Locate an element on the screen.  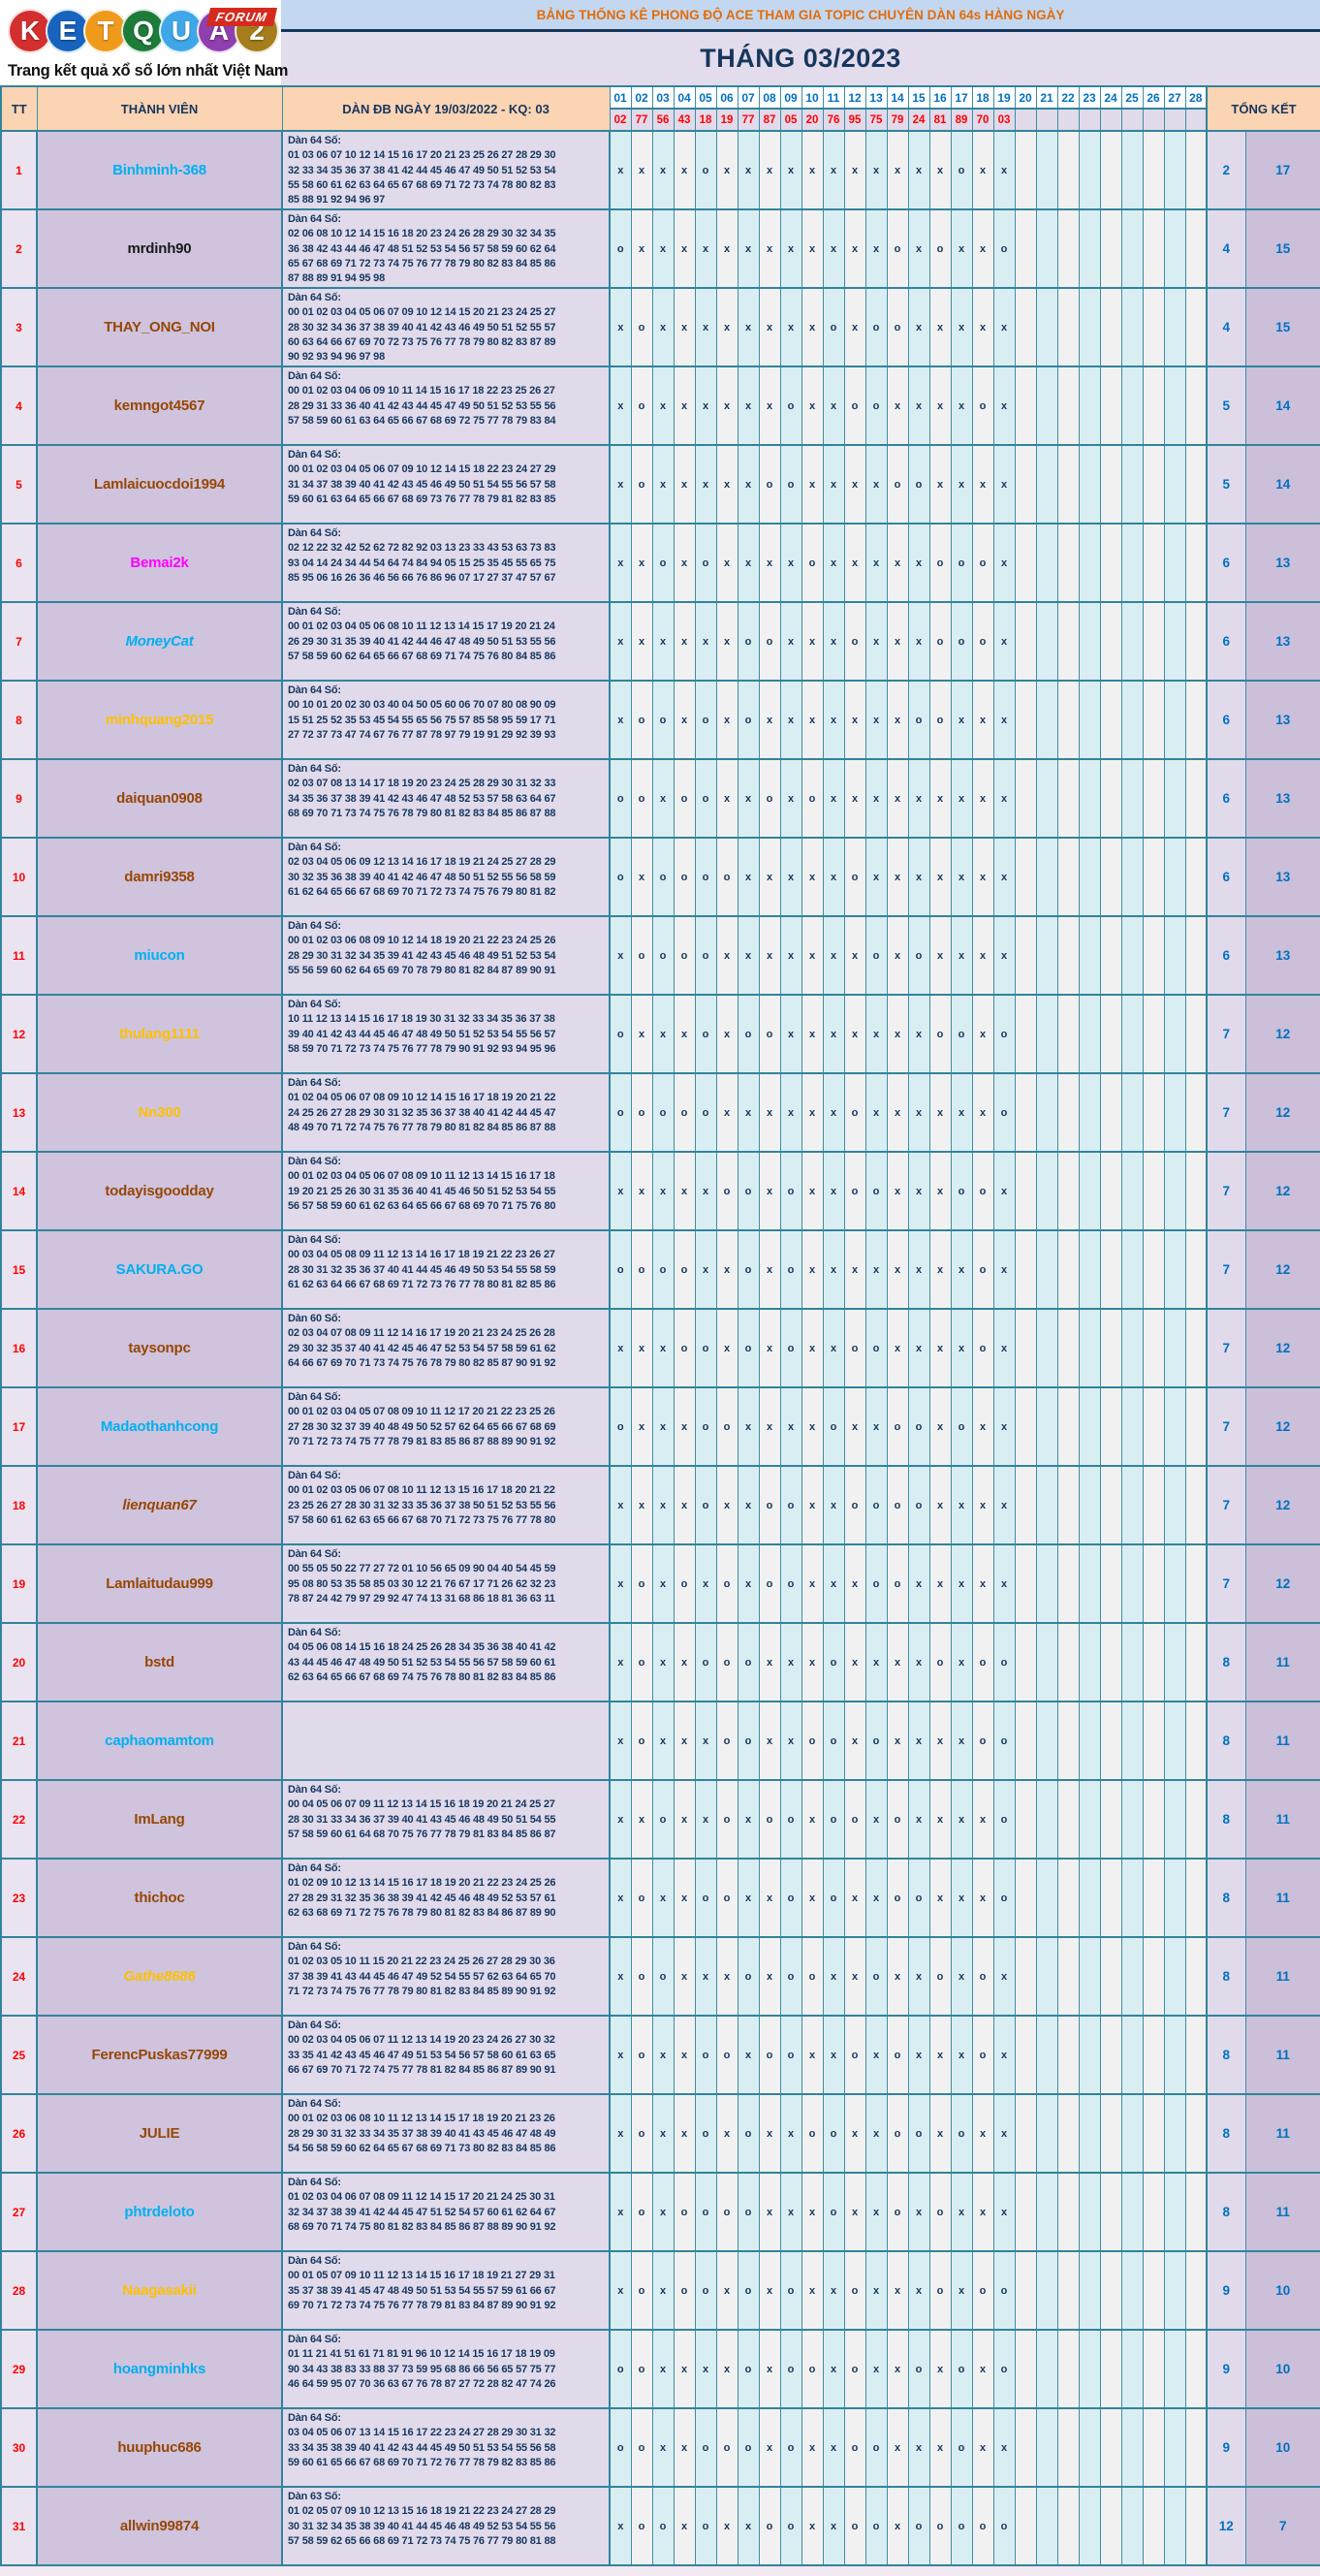
member-name-link: minhquang2015 is located at coordinates (159, 719).